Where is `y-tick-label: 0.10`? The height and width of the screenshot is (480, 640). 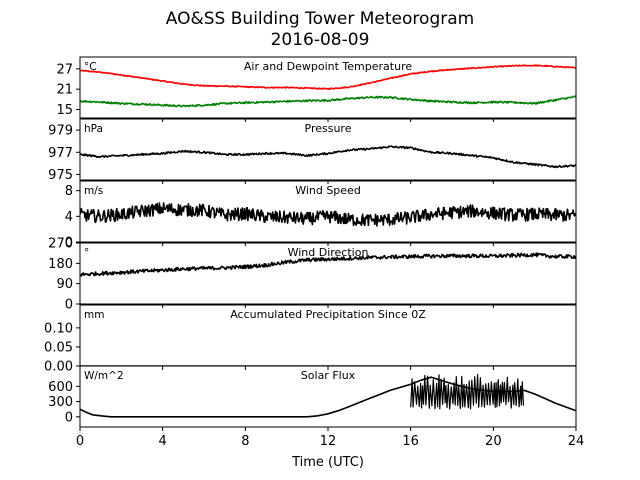
y-tick-label: 0.10 is located at coordinates (58, 328).